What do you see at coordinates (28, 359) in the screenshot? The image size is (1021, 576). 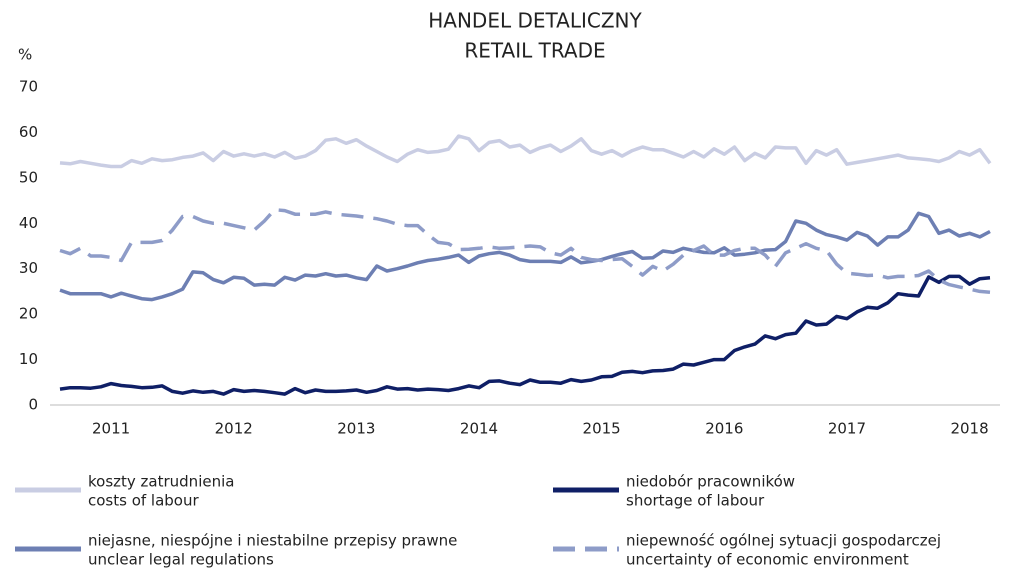 I see `y-tick-label: 10` at bounding box center [28, 359].